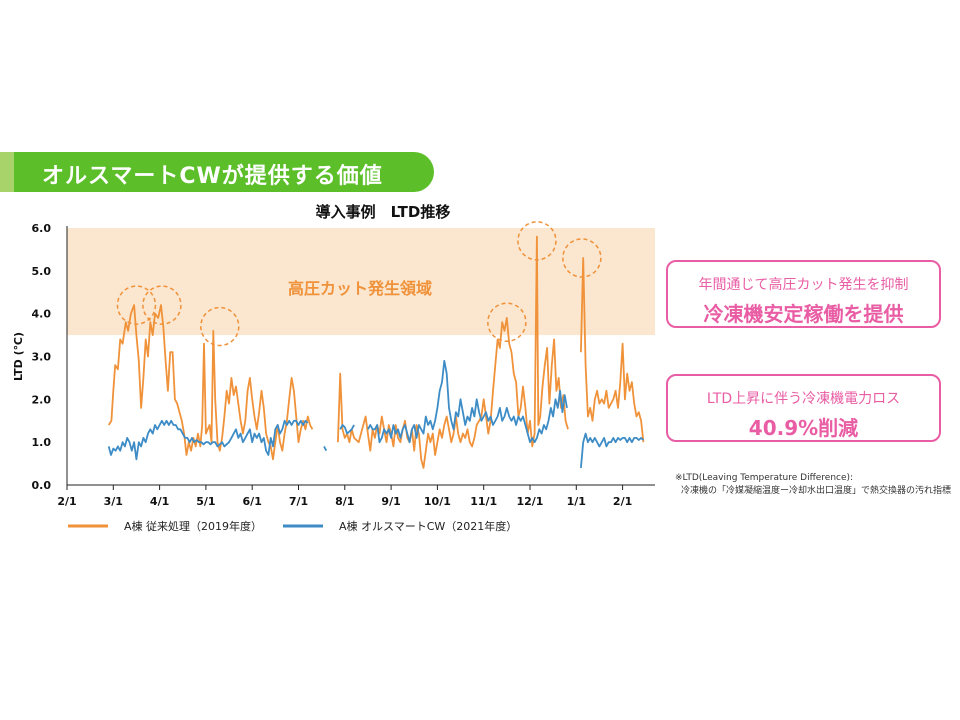 This screenshot has height=720, width=960. Describe the element at coordinates (816, 491) in the screenshot. I see `footnote-line-2: 冷凍機の「冷媒凝縮温度ー冷却水出口温度」で熱交換器の汚れ指標` at that location.